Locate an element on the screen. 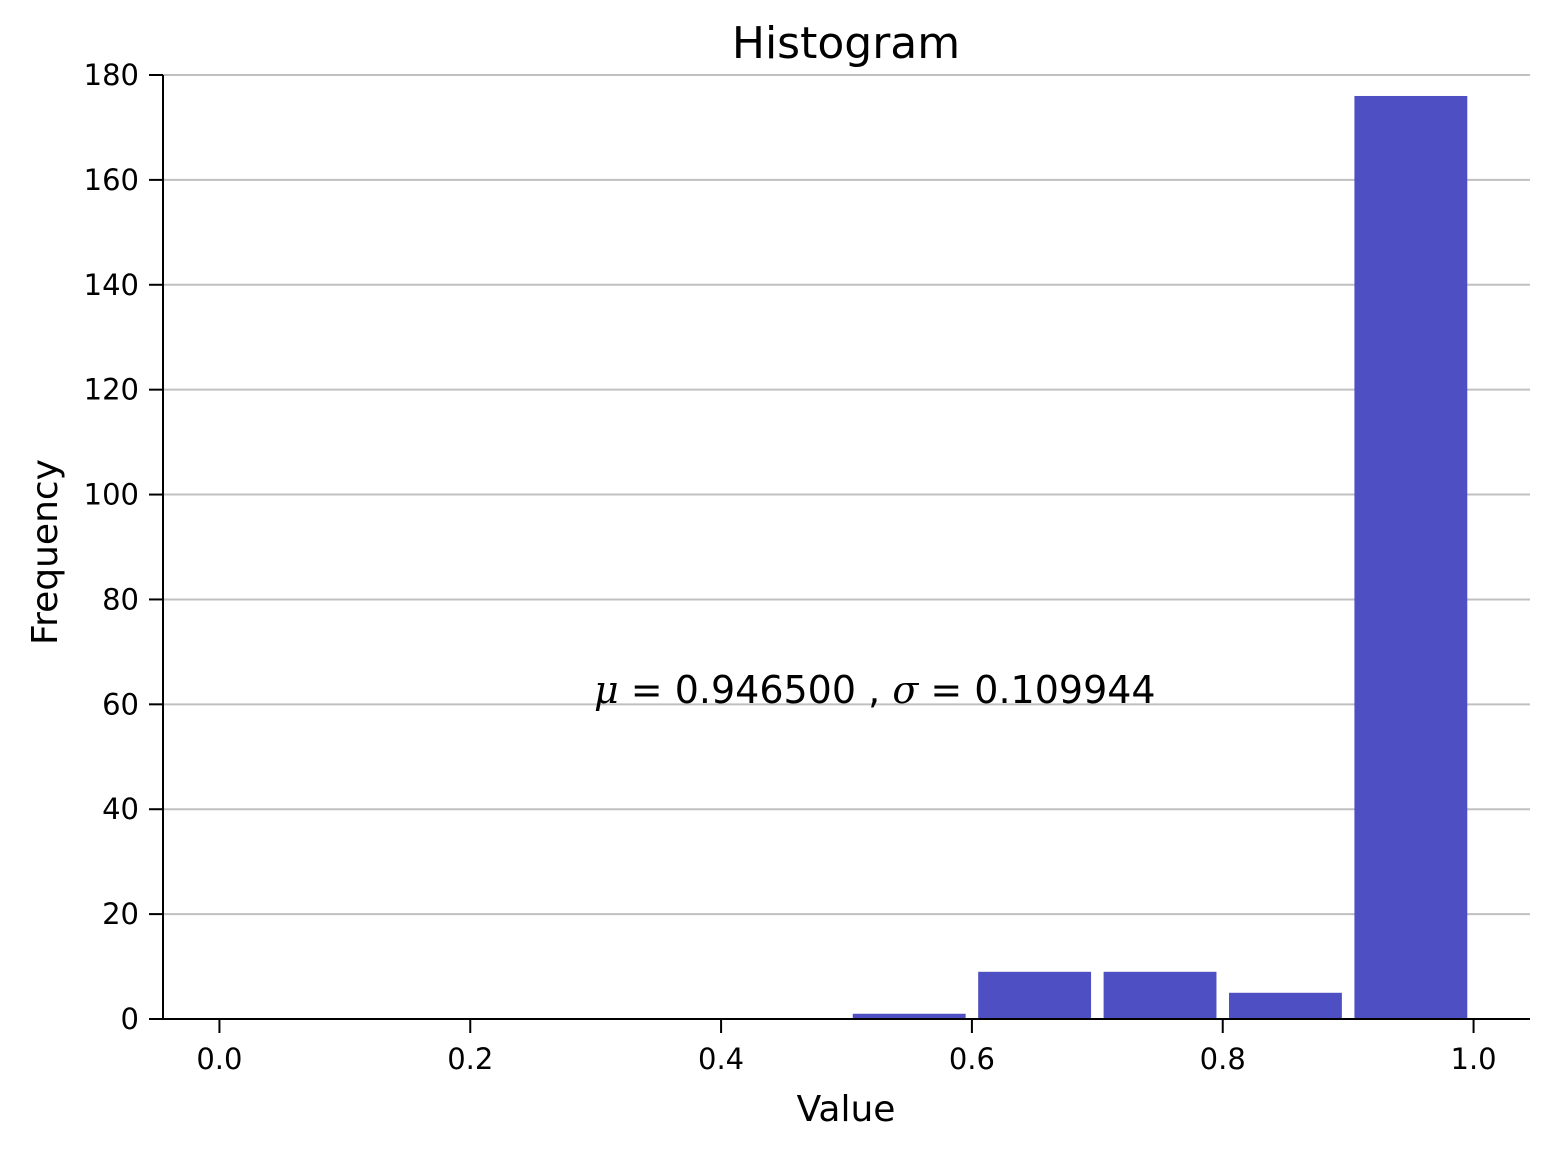  stats-annotation: μ = 0.946500 , σ = 0.109944 is located at coordinates (875, 690).